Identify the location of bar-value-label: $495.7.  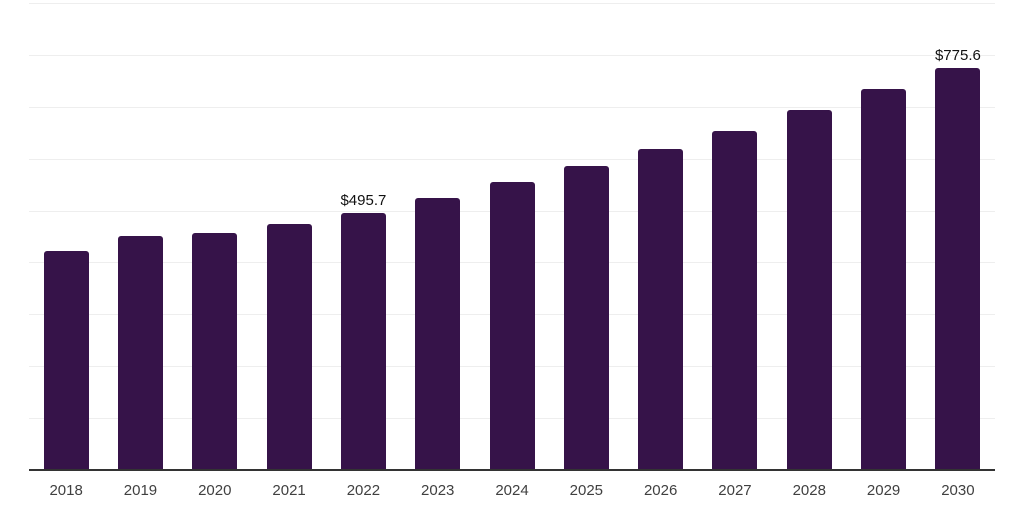
(363, 200).